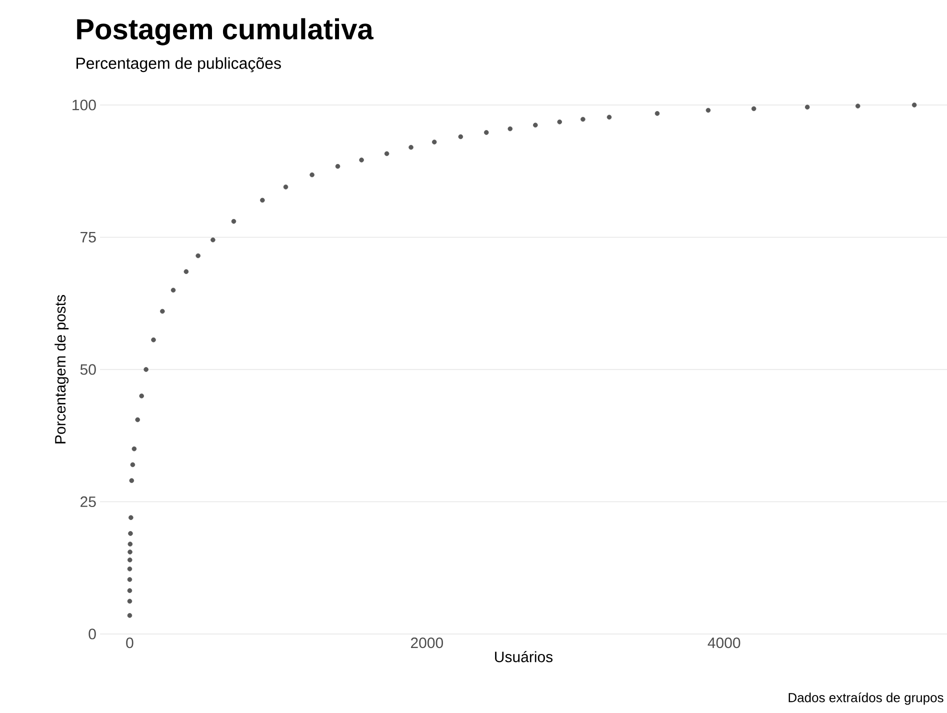 This screenshot has height=713, width=947. I want to click on y-tick-label: 75, so click(88, 237).